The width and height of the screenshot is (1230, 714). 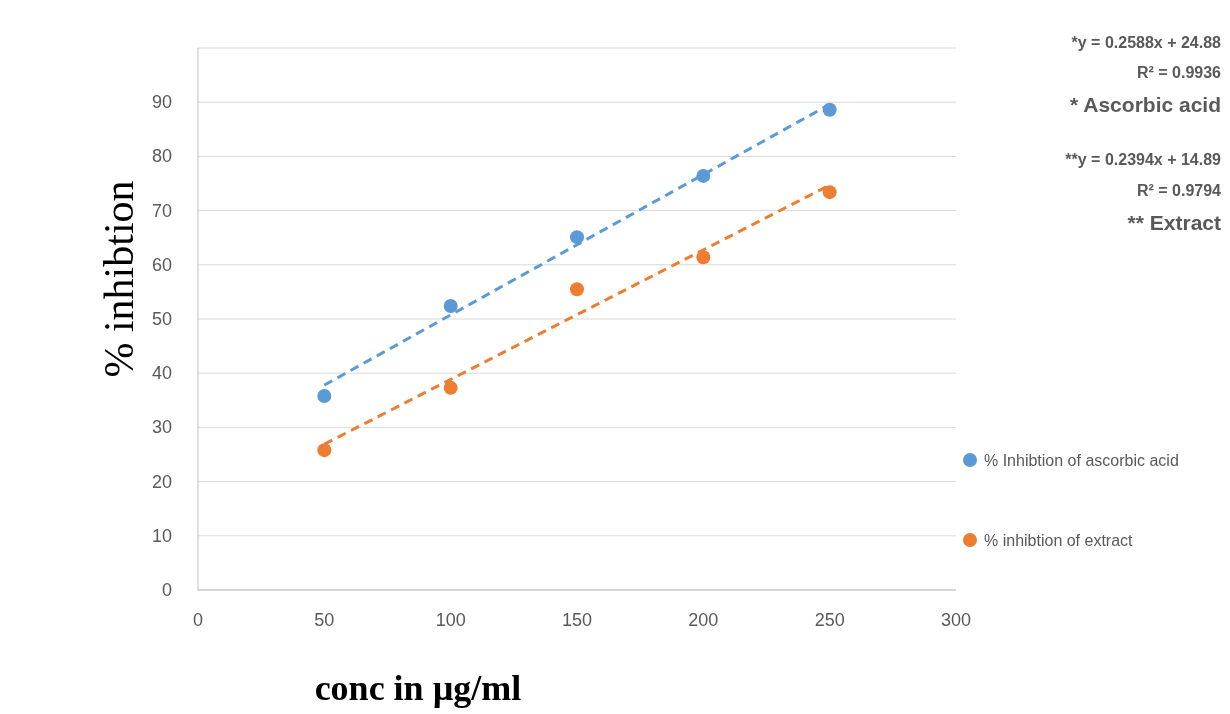 What do you see at coordinates (161, 102) in the screenshot?
I see `y-tick-label: 90` at bounding box center [161, 102].